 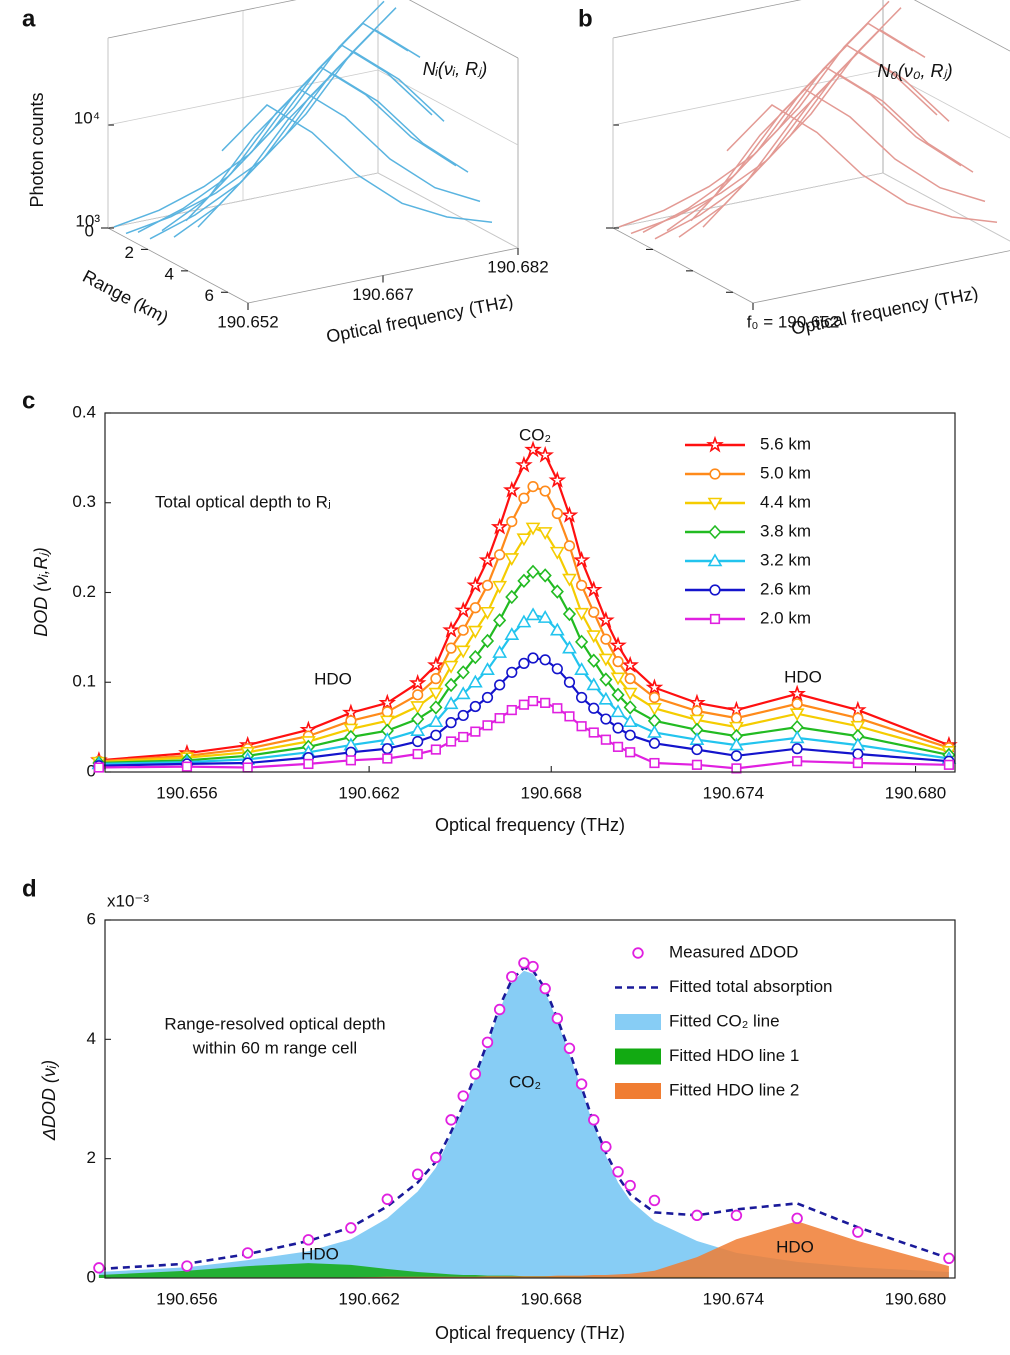 What do you see at coordinates (785, 501) in the screenshot?
I see `legend-label: 4.4 km` at bounding box center [785, 501].